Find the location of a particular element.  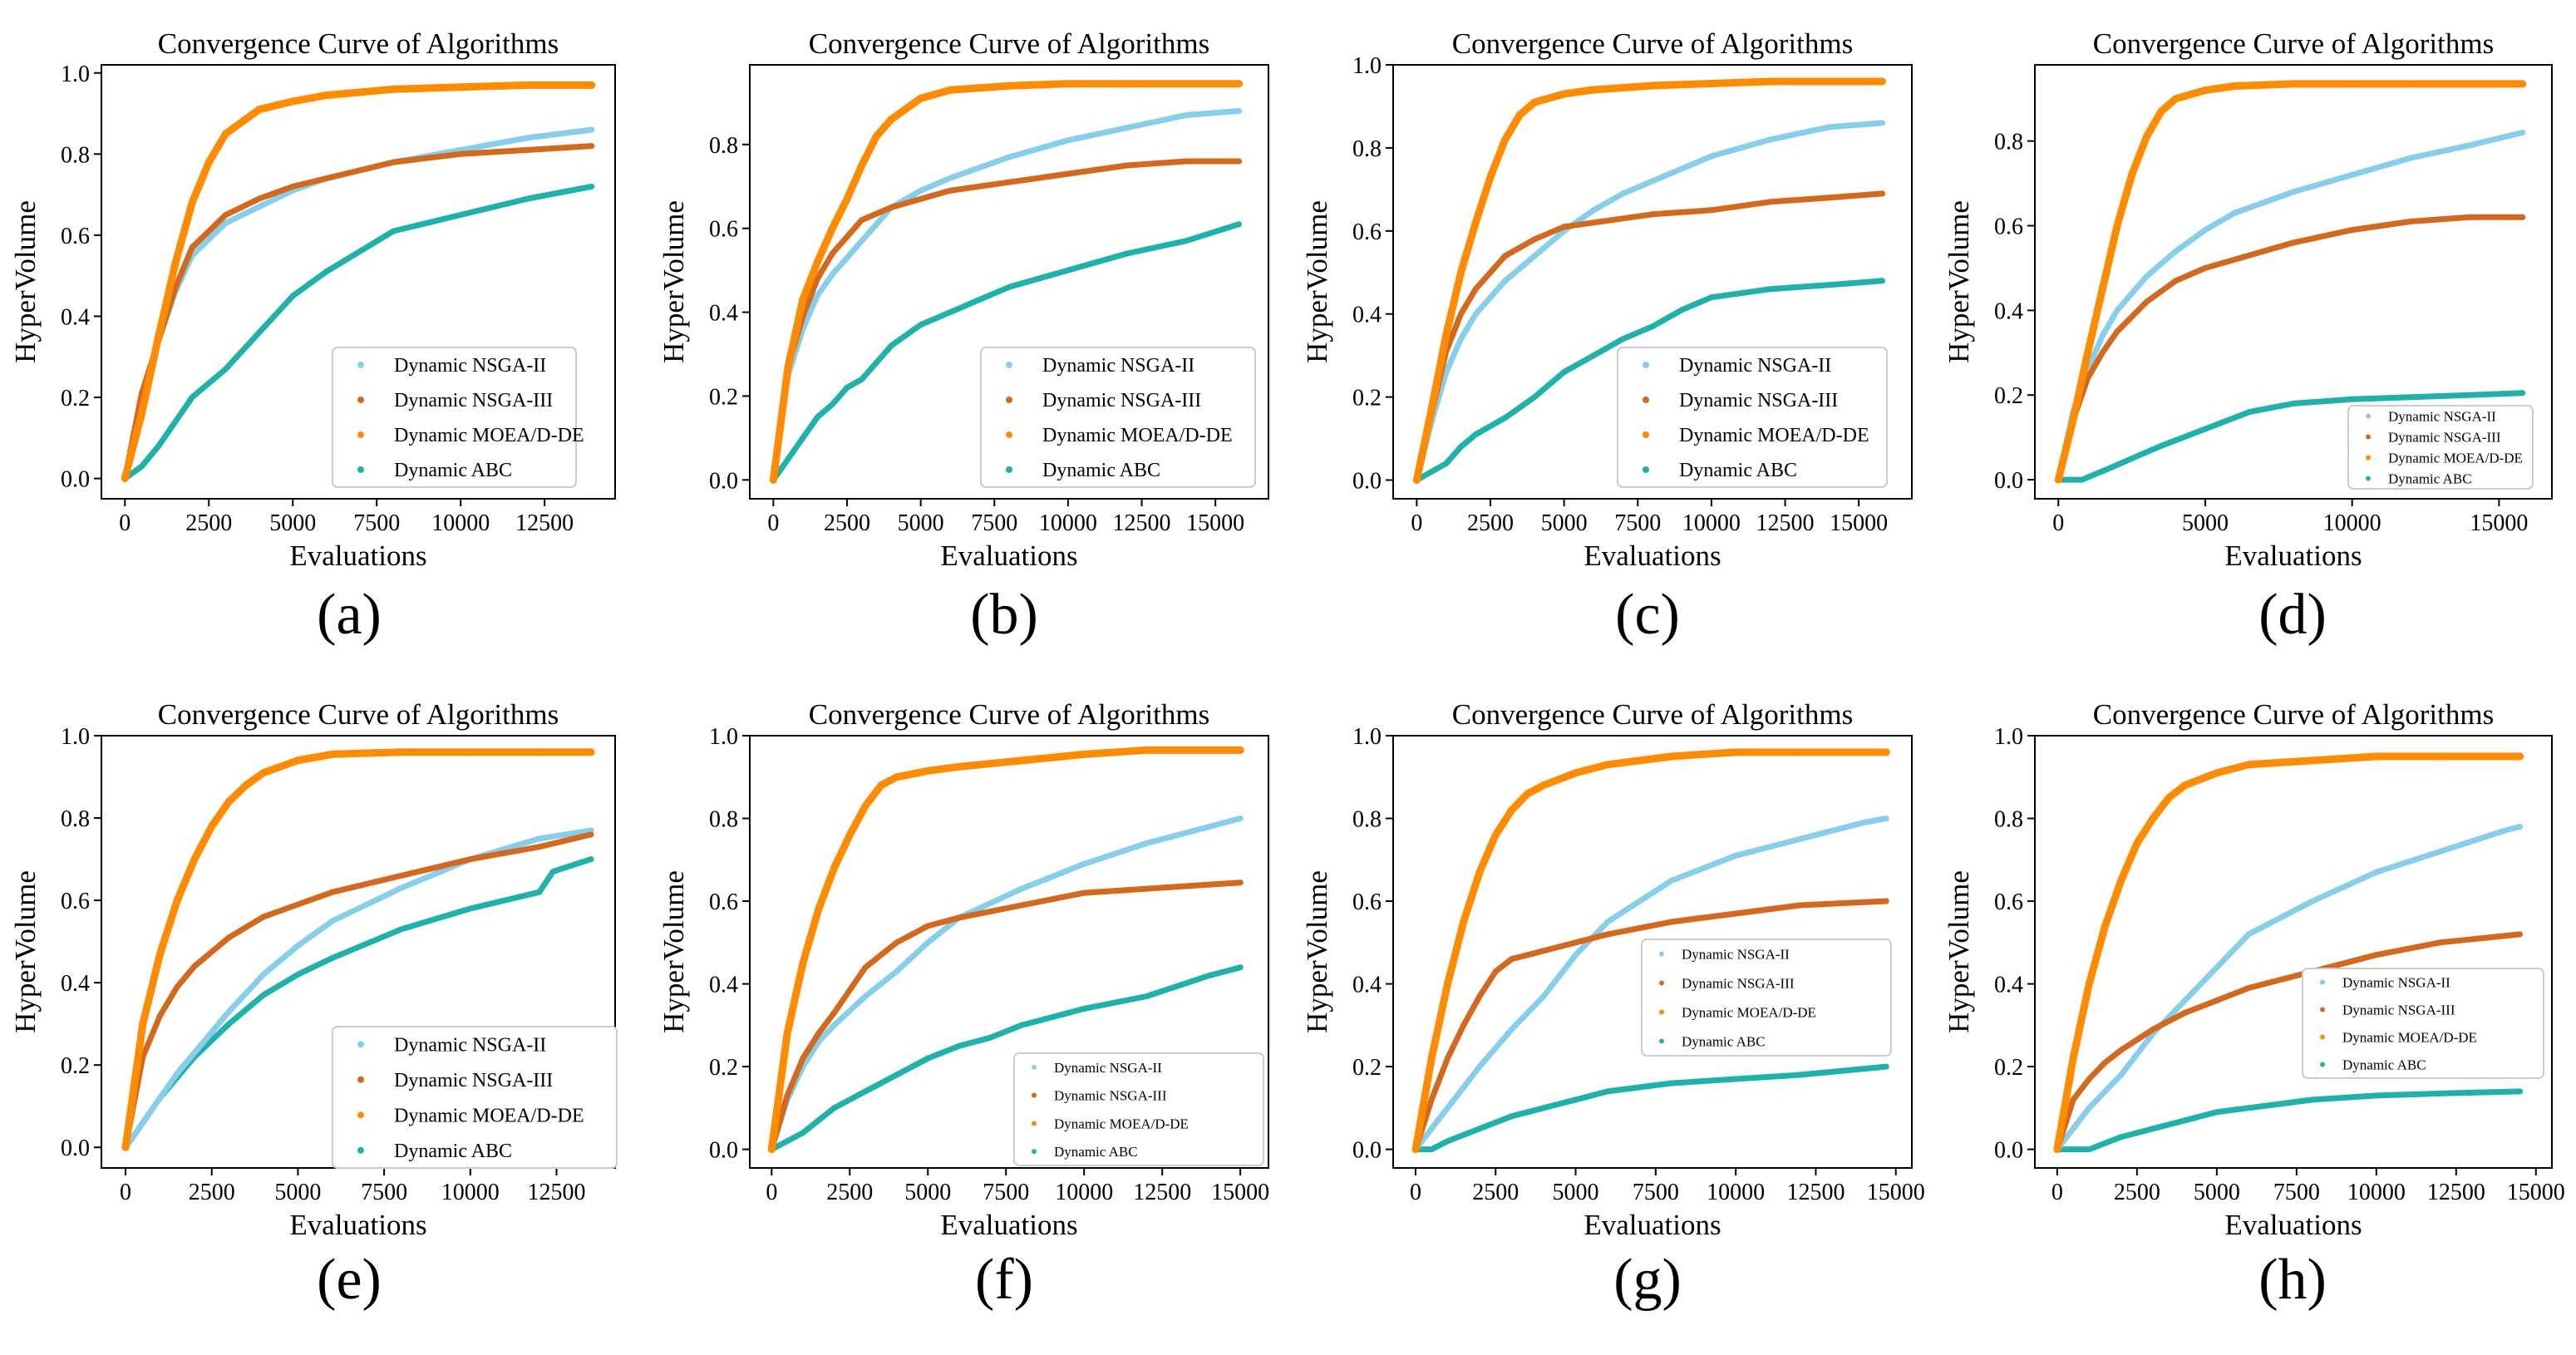

series-line-abc is located at coordinates (2290, 436).